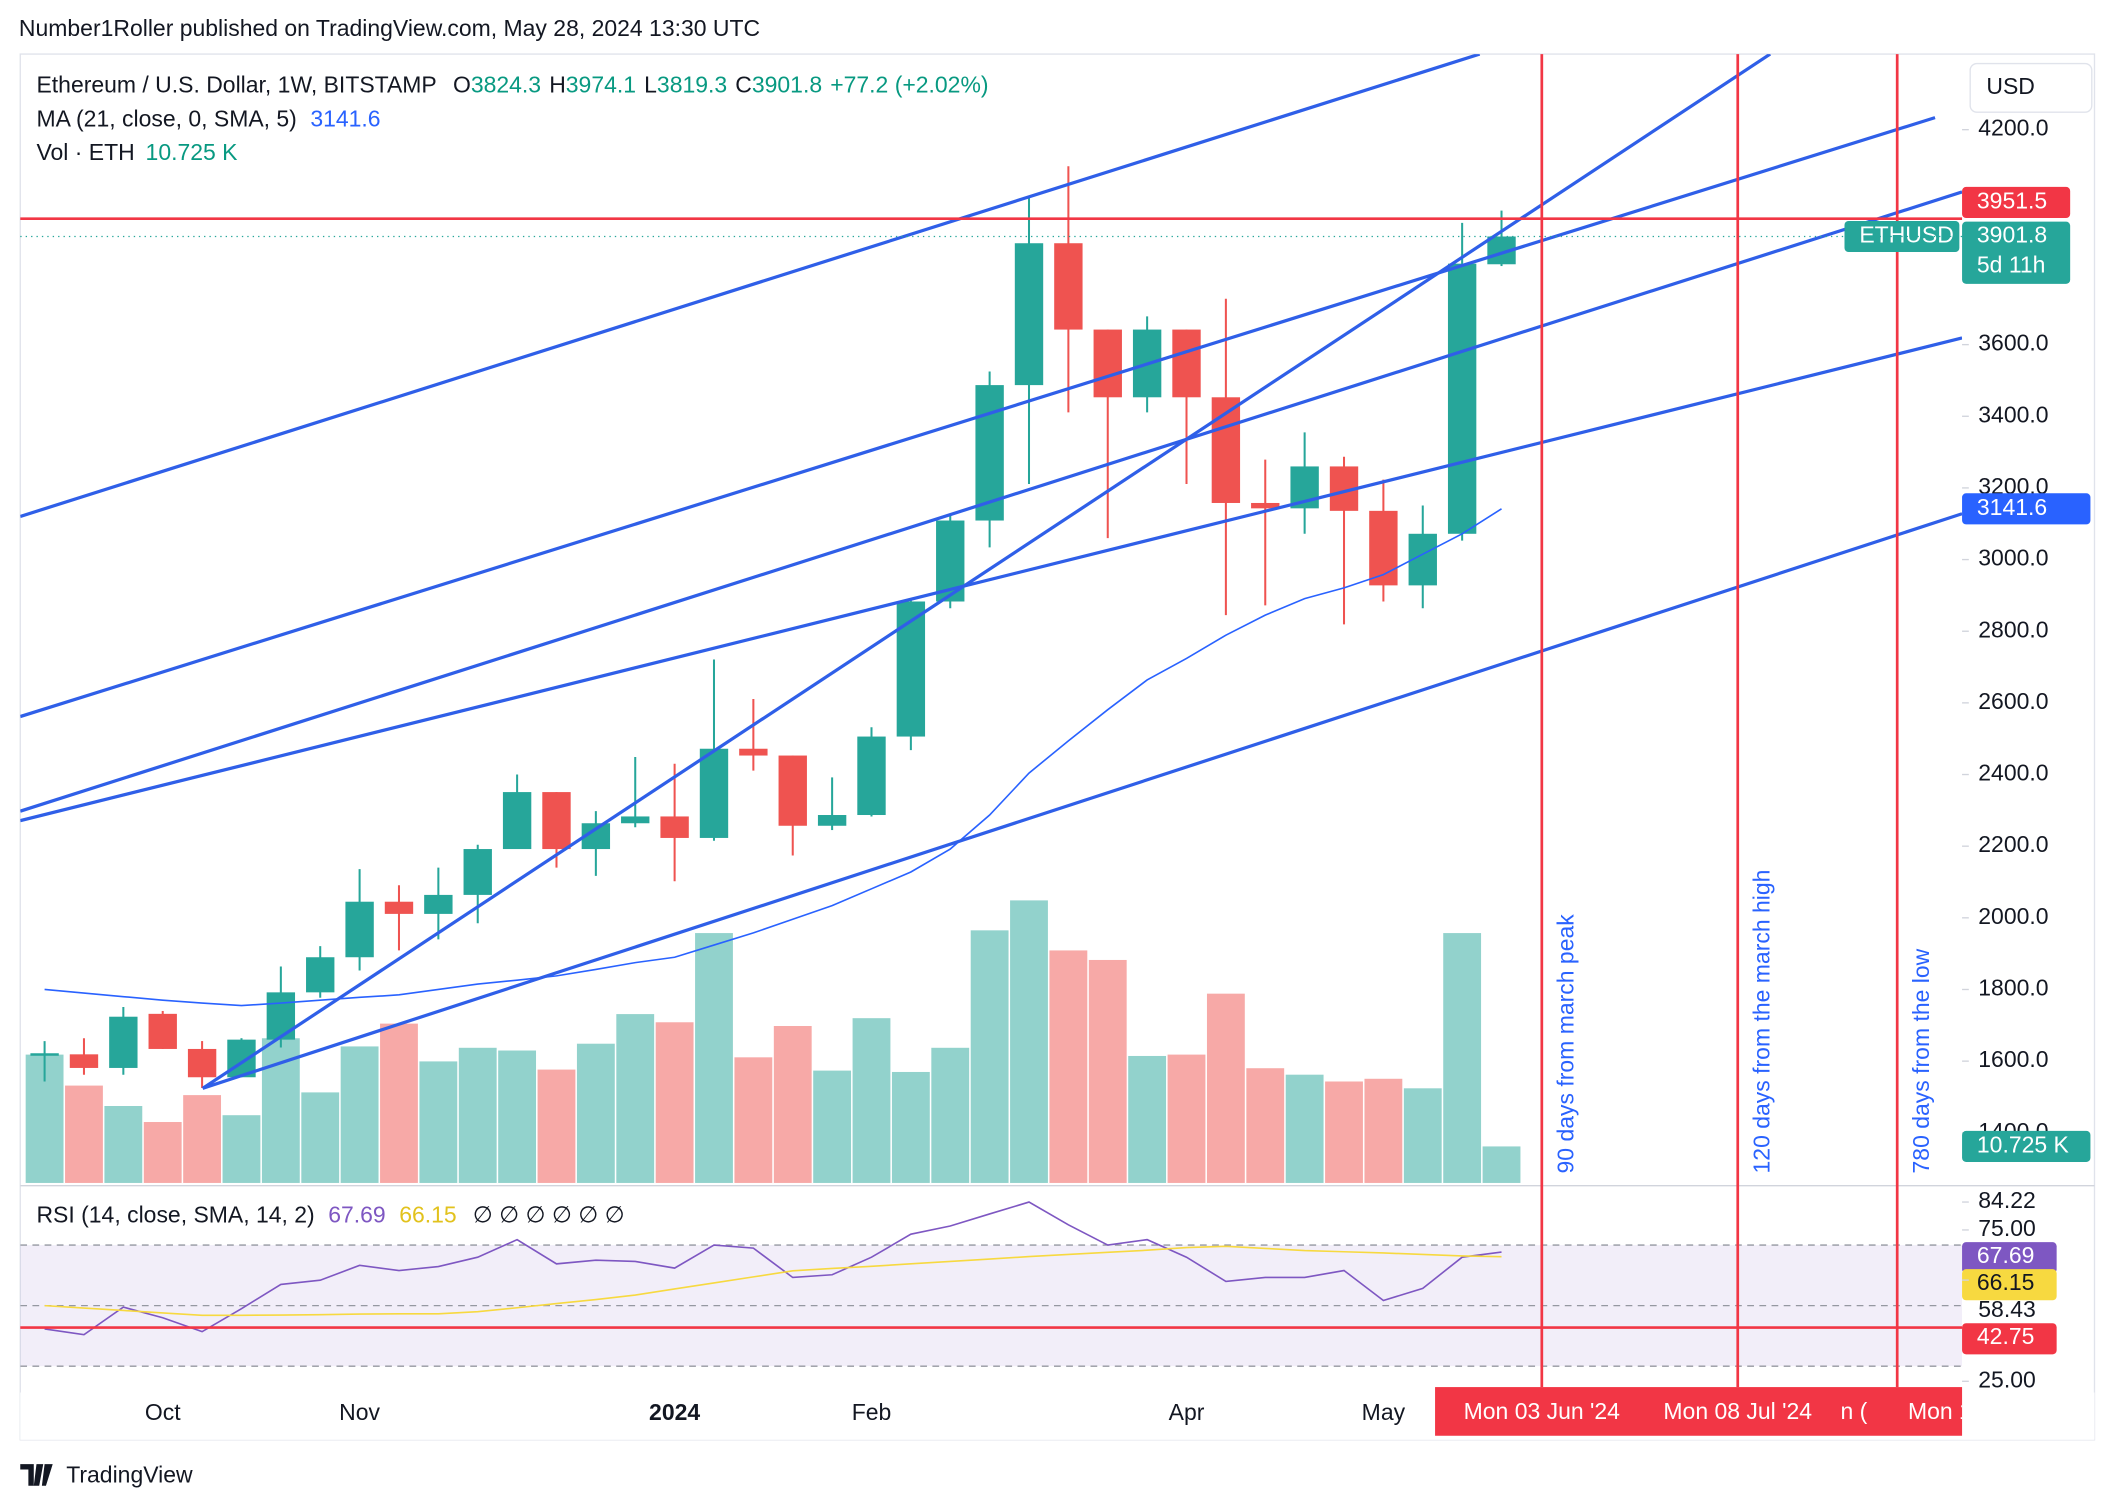  Describe the element at coordinates (106, 1474) in the screenshot. I see `brand: TradingView` at that location.